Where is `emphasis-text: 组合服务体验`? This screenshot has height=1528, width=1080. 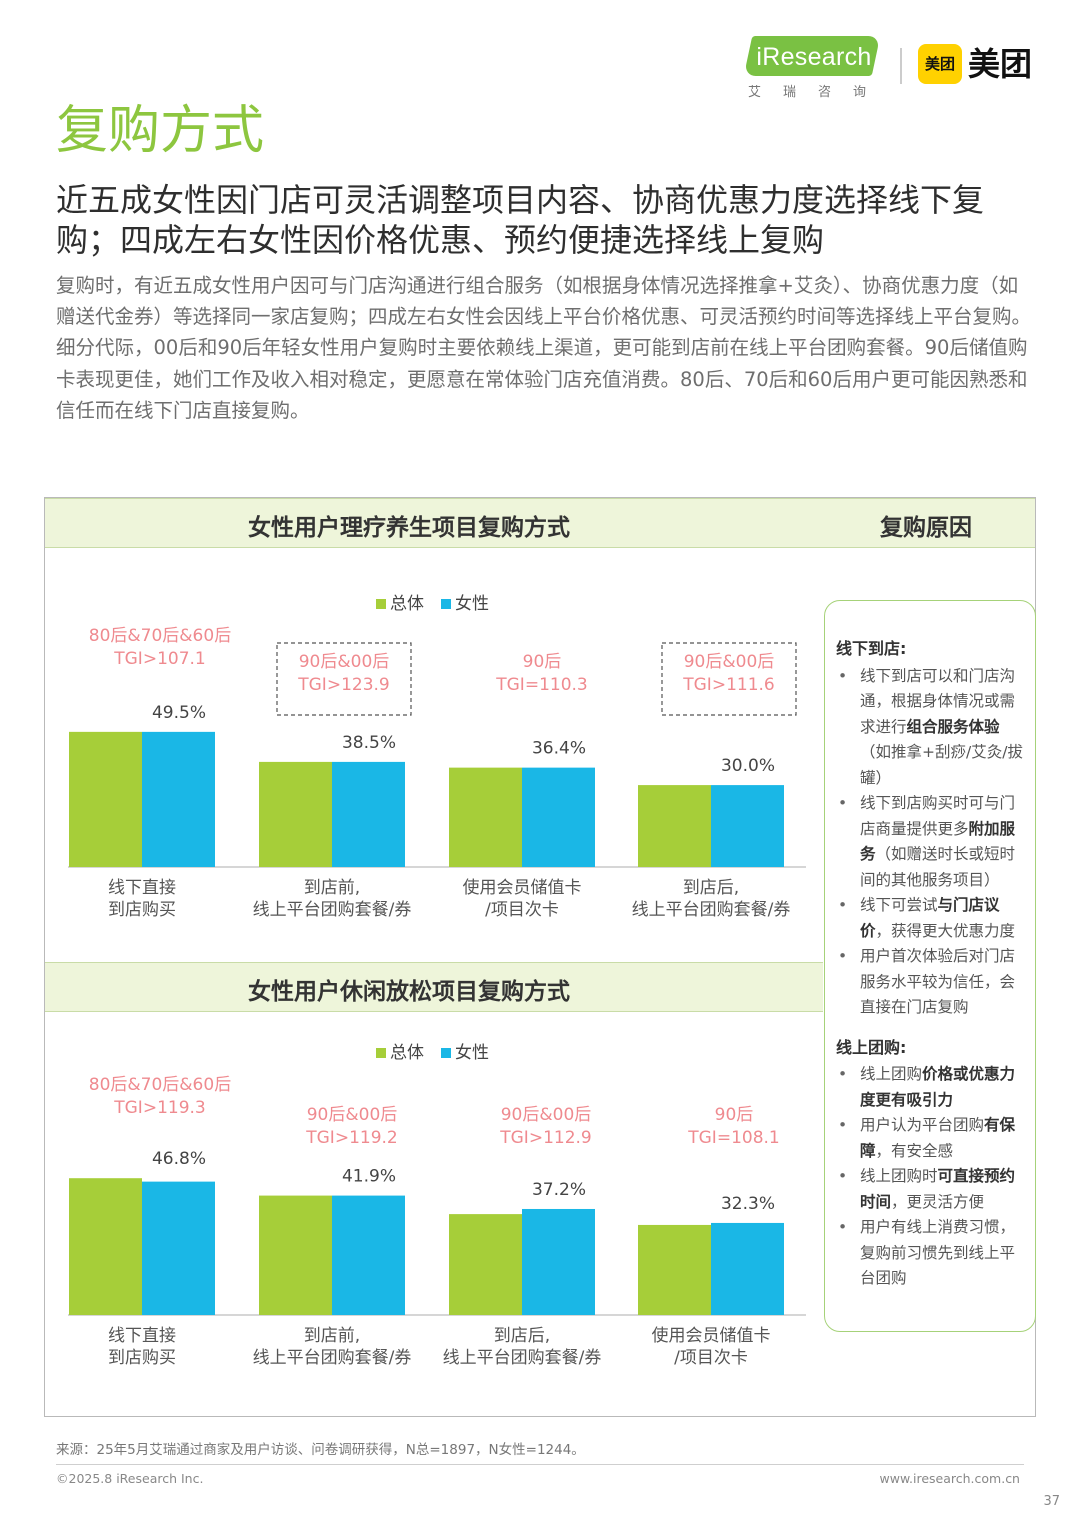
emphasis-text: 组合服务体验 is located at coordinates (953, 726).